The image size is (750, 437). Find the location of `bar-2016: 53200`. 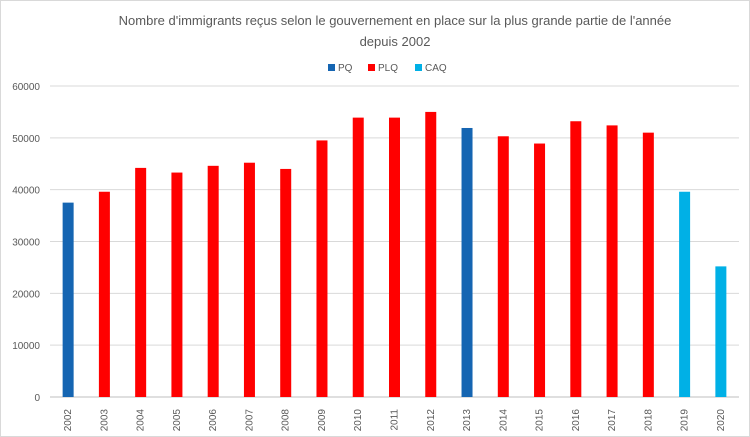

bar-2016: 53200 is located at coordinates (576, 259).